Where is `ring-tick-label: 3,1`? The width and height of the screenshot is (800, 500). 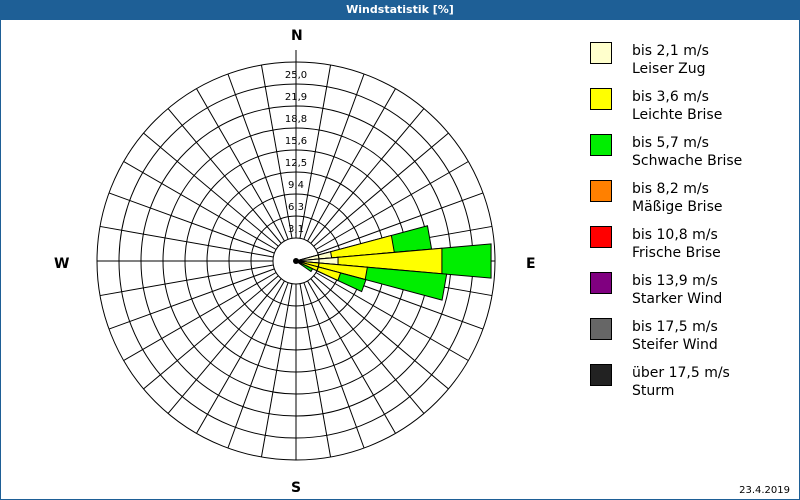 ring-tick-label: 3,1 is located at coordinates (296, 229).